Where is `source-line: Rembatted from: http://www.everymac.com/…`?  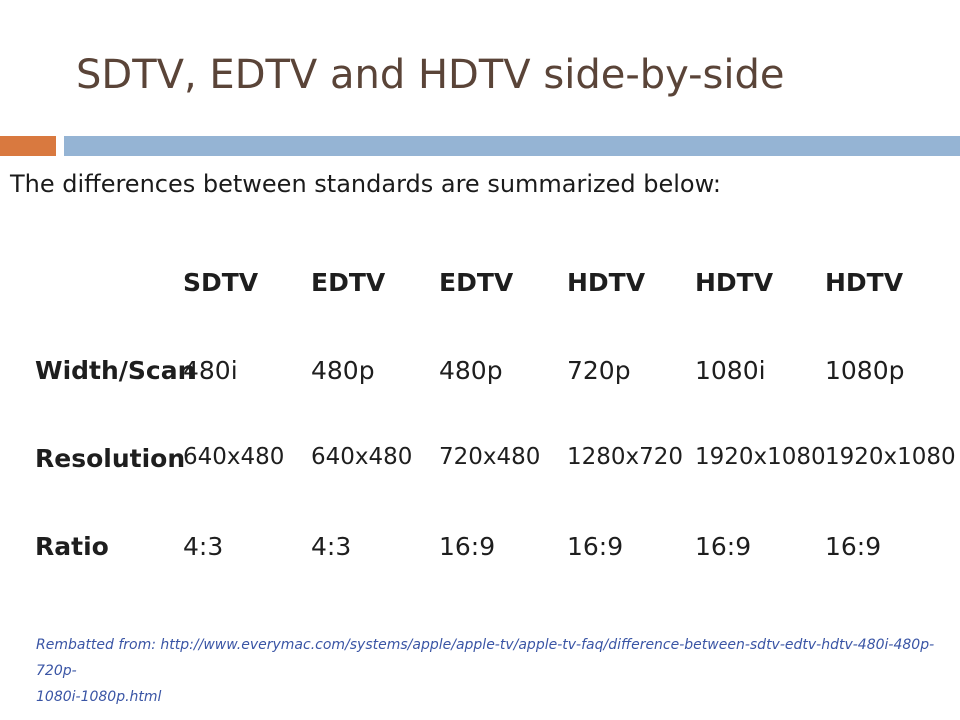
source-line: Rembatted from: http://www.everymac.com/… is located at coordinates (485, 658).